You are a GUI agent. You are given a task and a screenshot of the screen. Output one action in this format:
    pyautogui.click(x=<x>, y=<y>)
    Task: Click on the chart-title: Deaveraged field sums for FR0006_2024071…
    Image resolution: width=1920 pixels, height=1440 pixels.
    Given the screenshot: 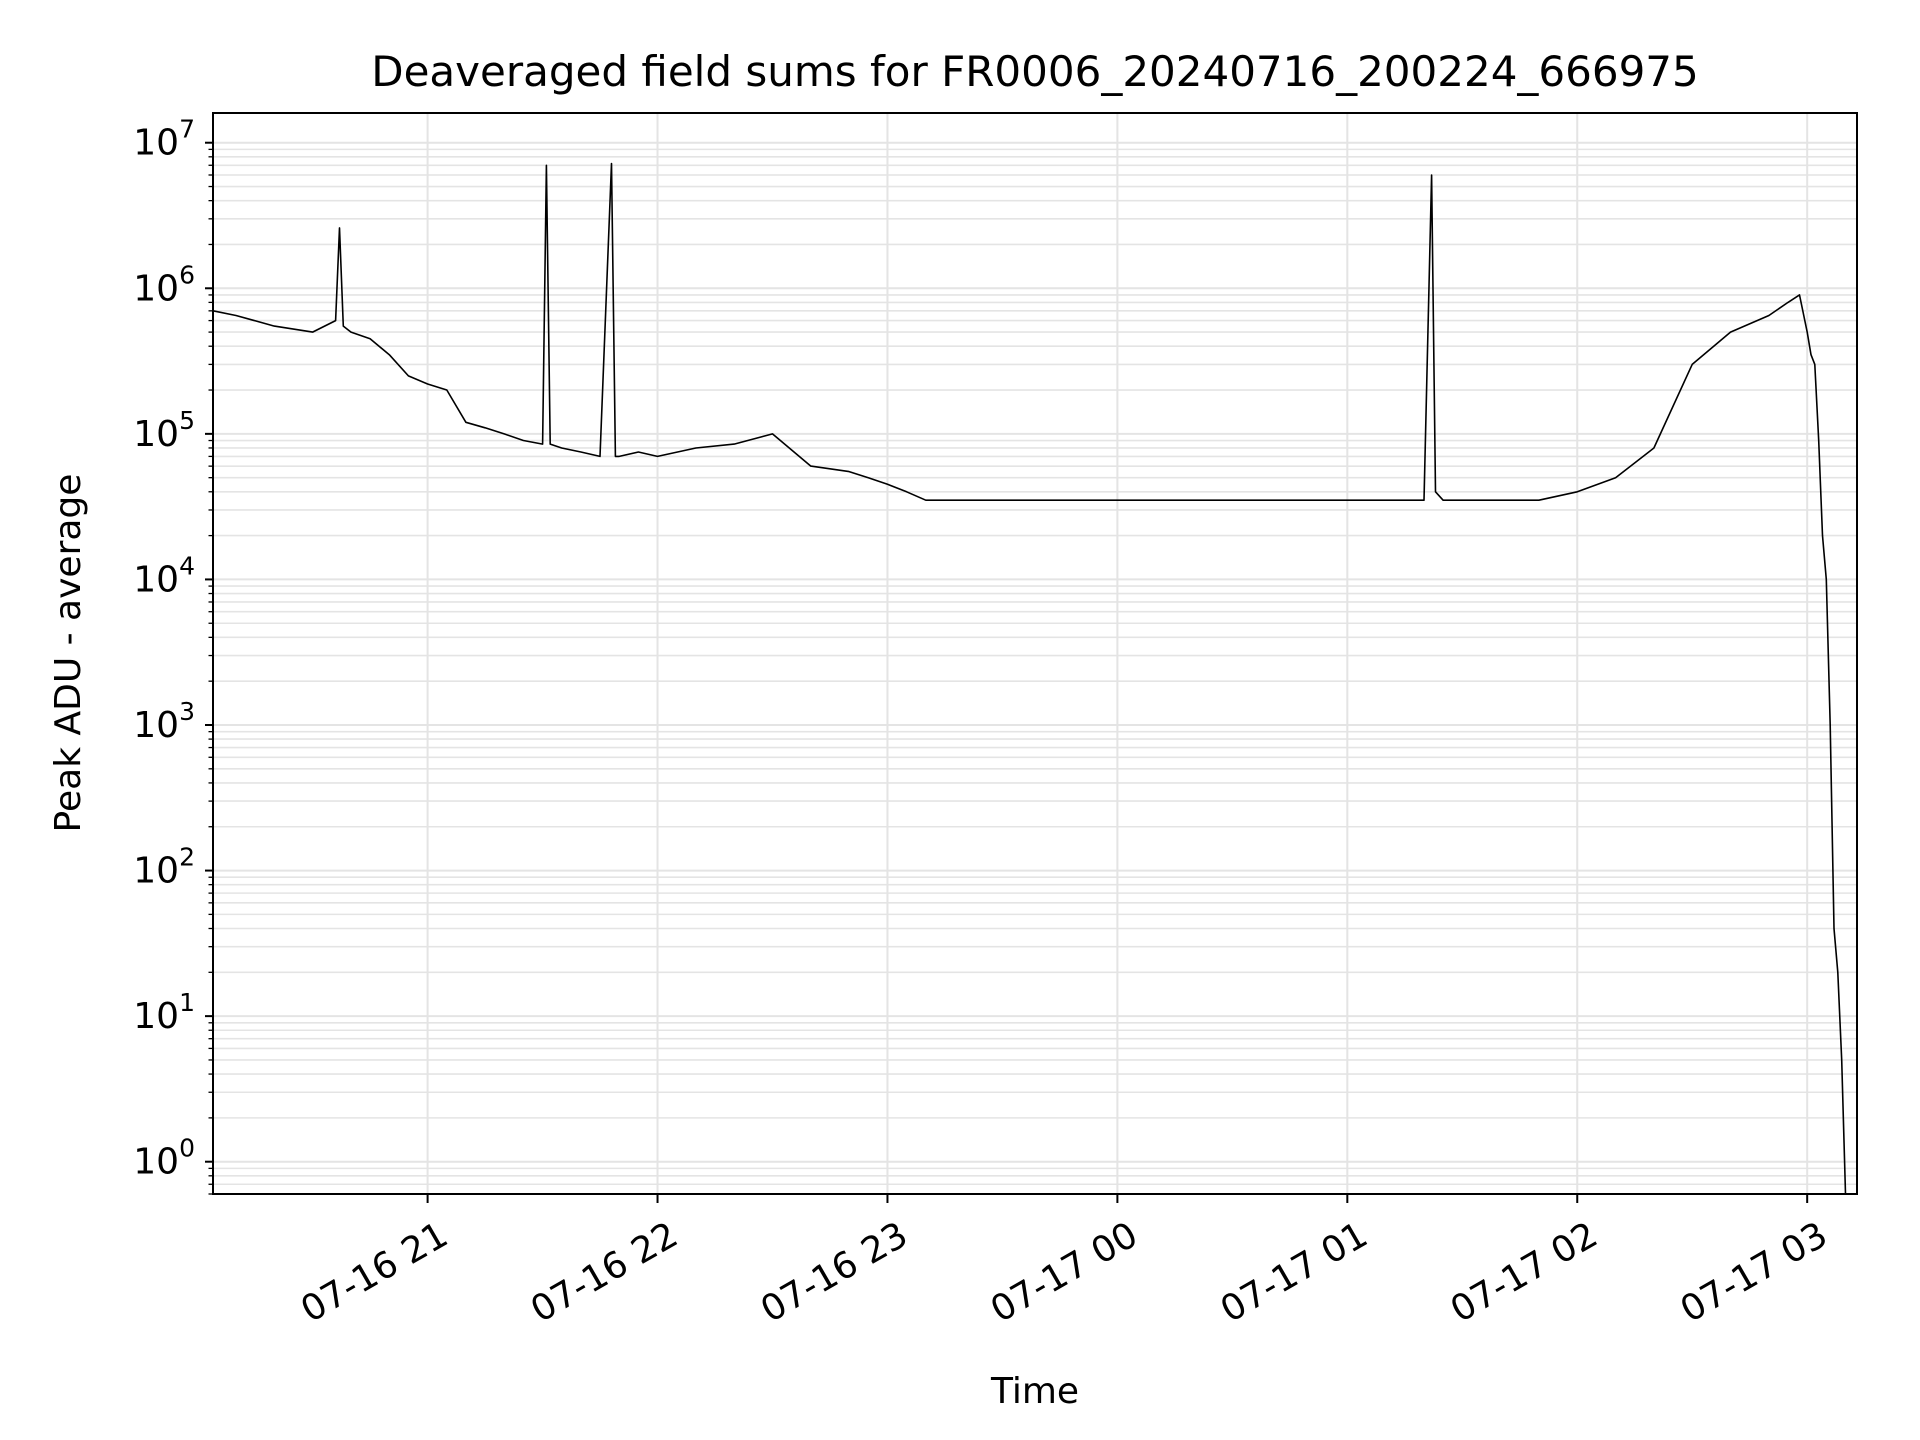 What is the action you would take?
    pyautogui.click(x=1035, y=71)
    